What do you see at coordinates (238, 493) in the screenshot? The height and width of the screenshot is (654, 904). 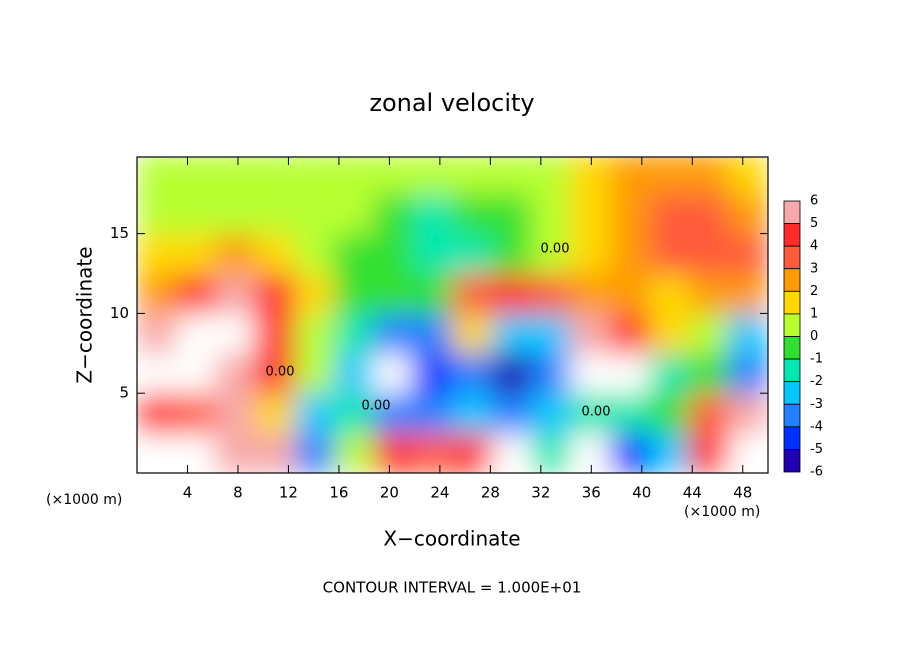 I see `x-tick-label: 8` at bounding box center [238, 493].